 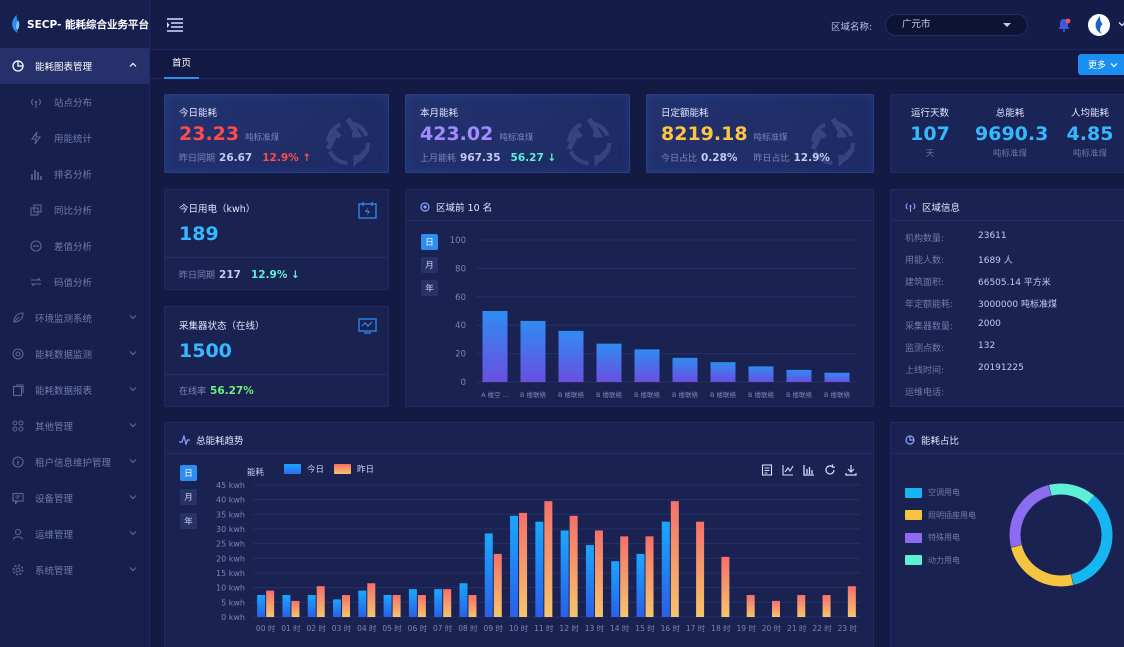 What do you see at coordinates (74, 354) in the screenshot?
I see `sidebar-item-data-monitor: 能耗数据监测` at bounding box center [74, 354].